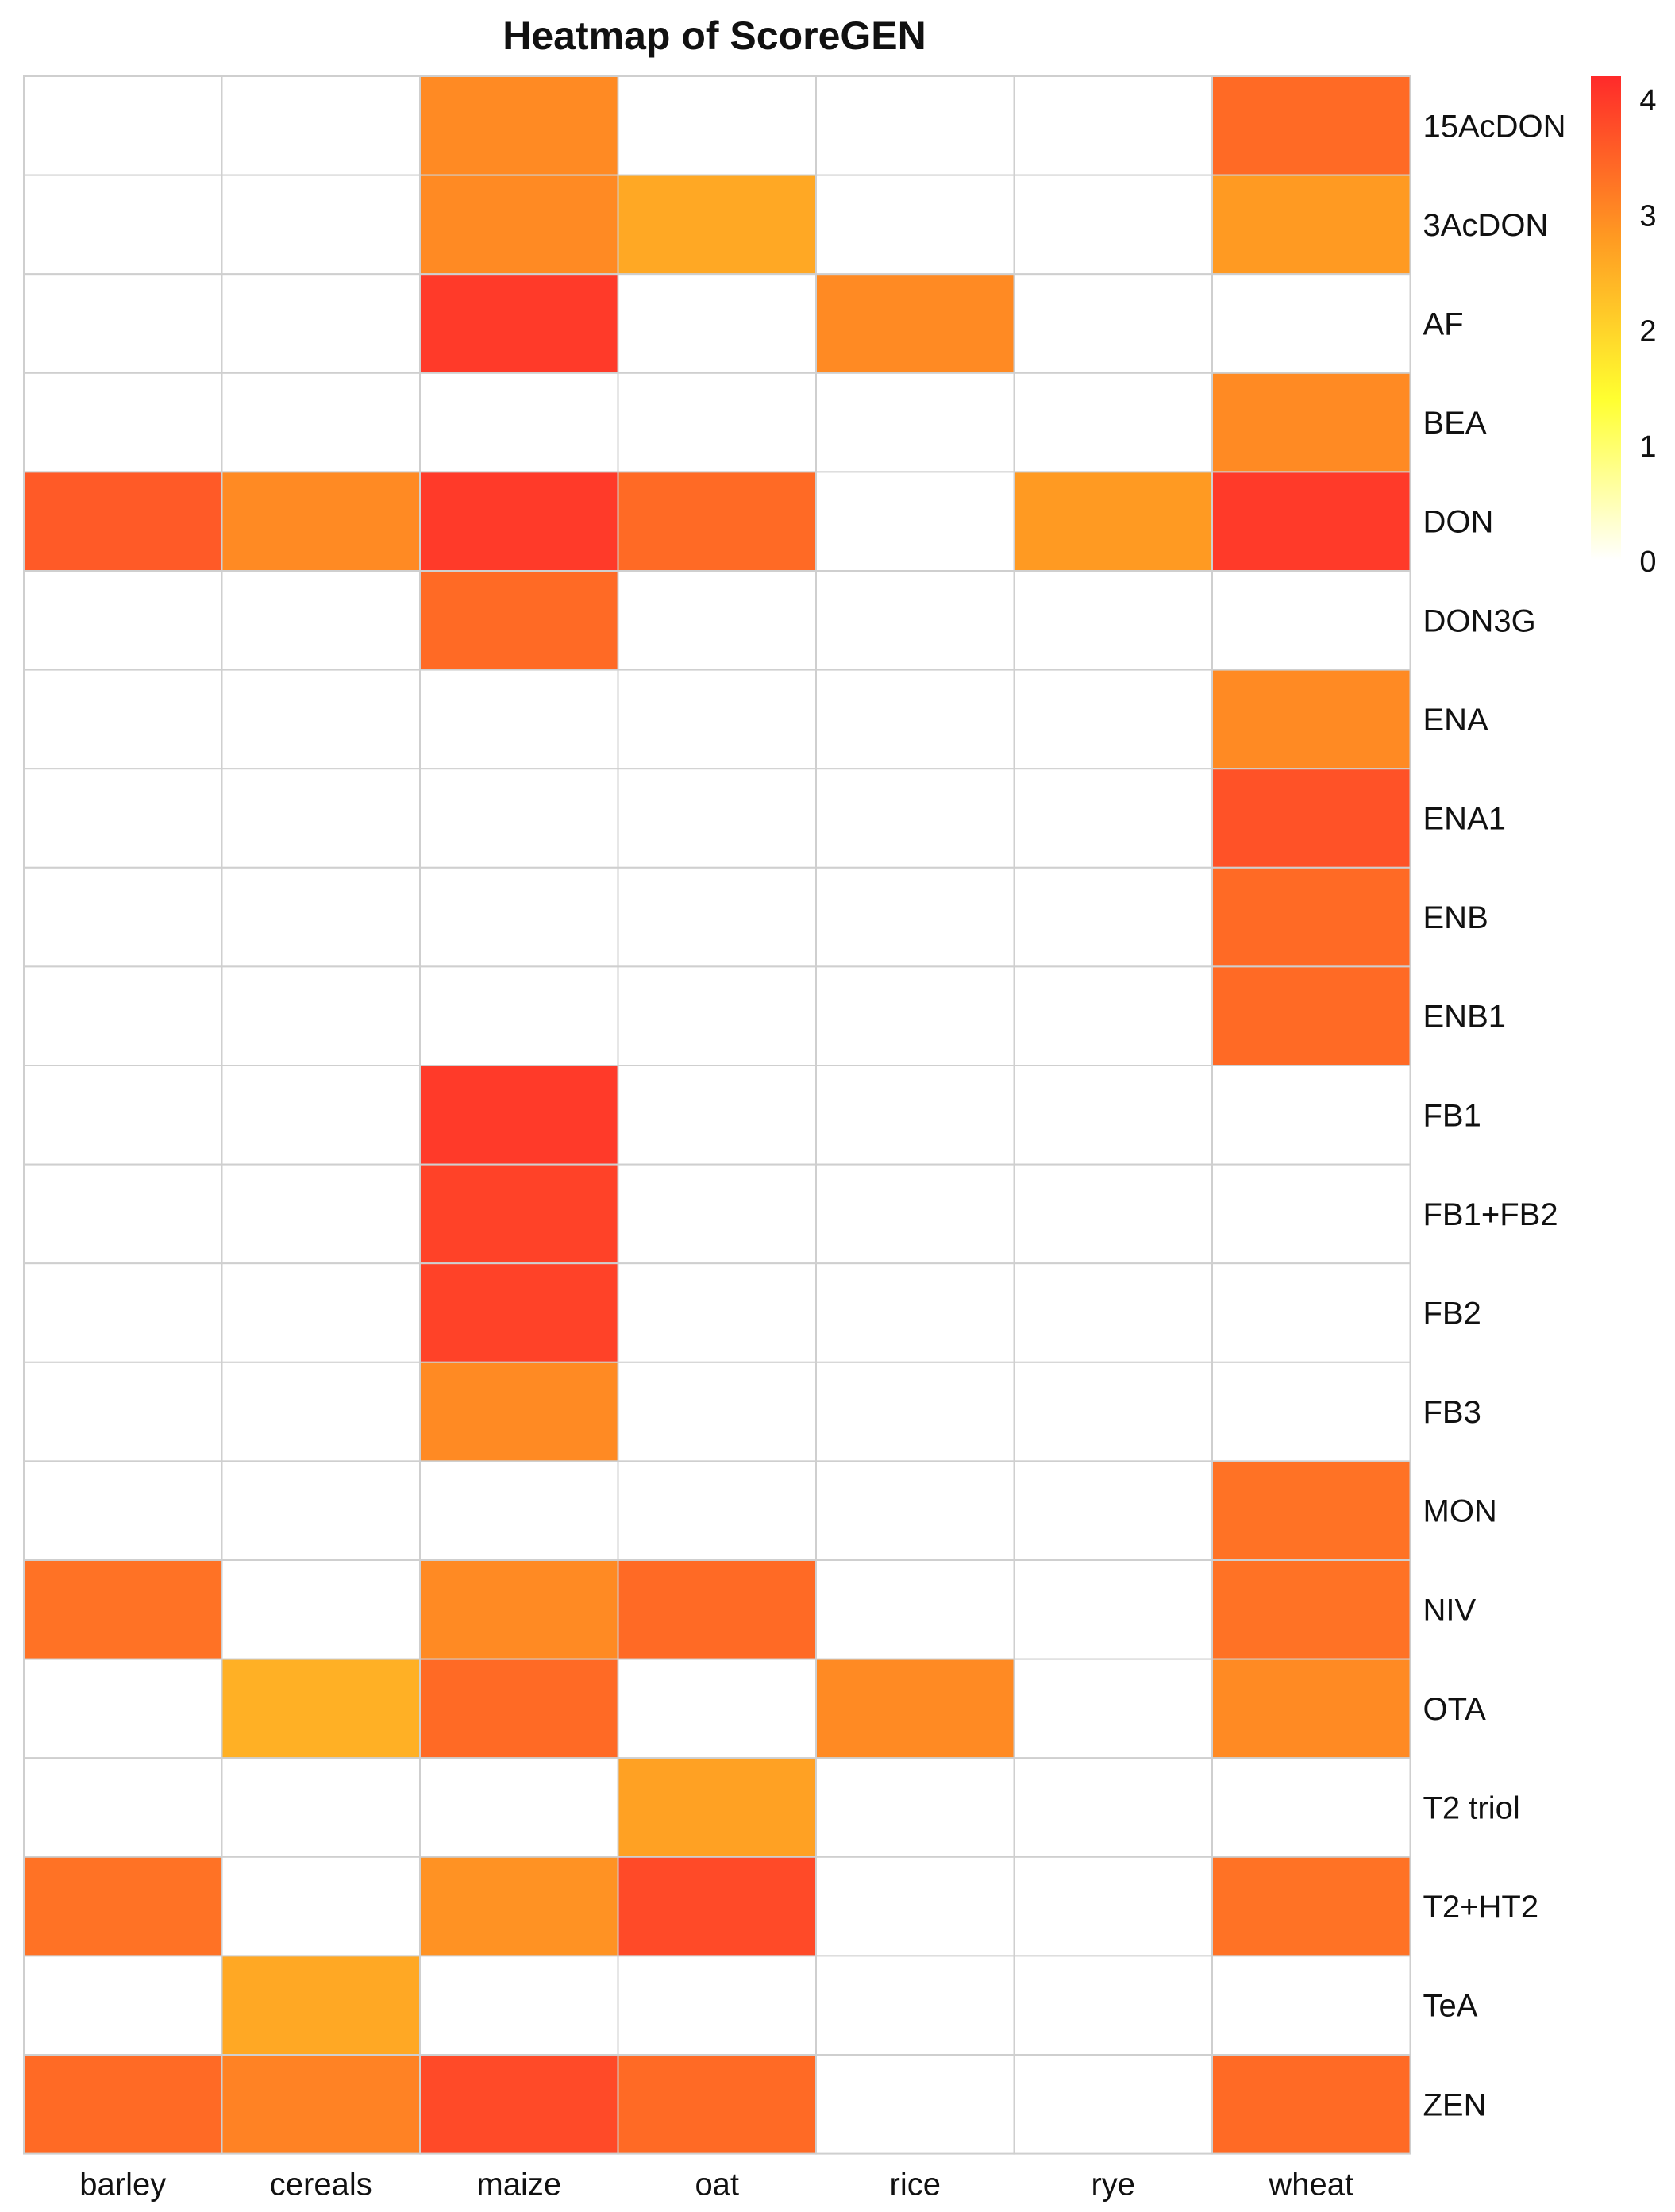  I want to click on heatmap-cell-ena1-barley, so click(123, 818).